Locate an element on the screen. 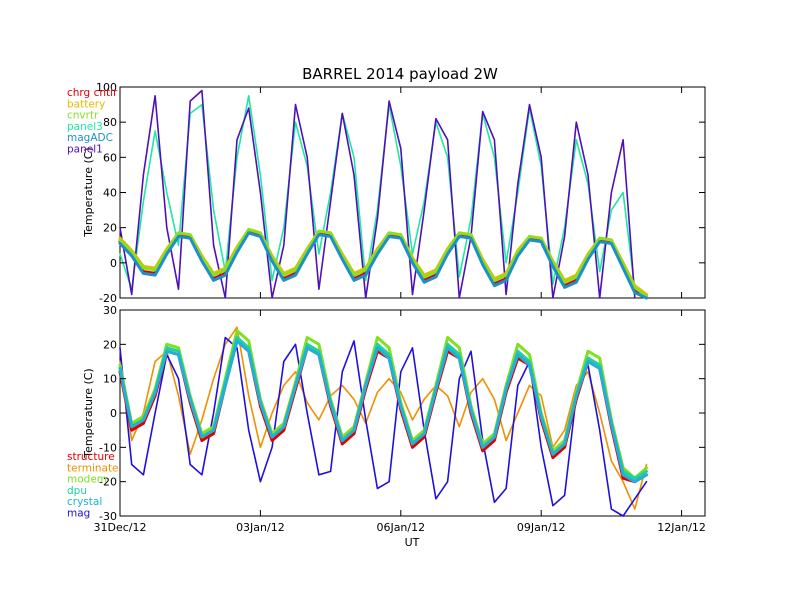  legend-entry: modem is located at coordinates (87, 480).